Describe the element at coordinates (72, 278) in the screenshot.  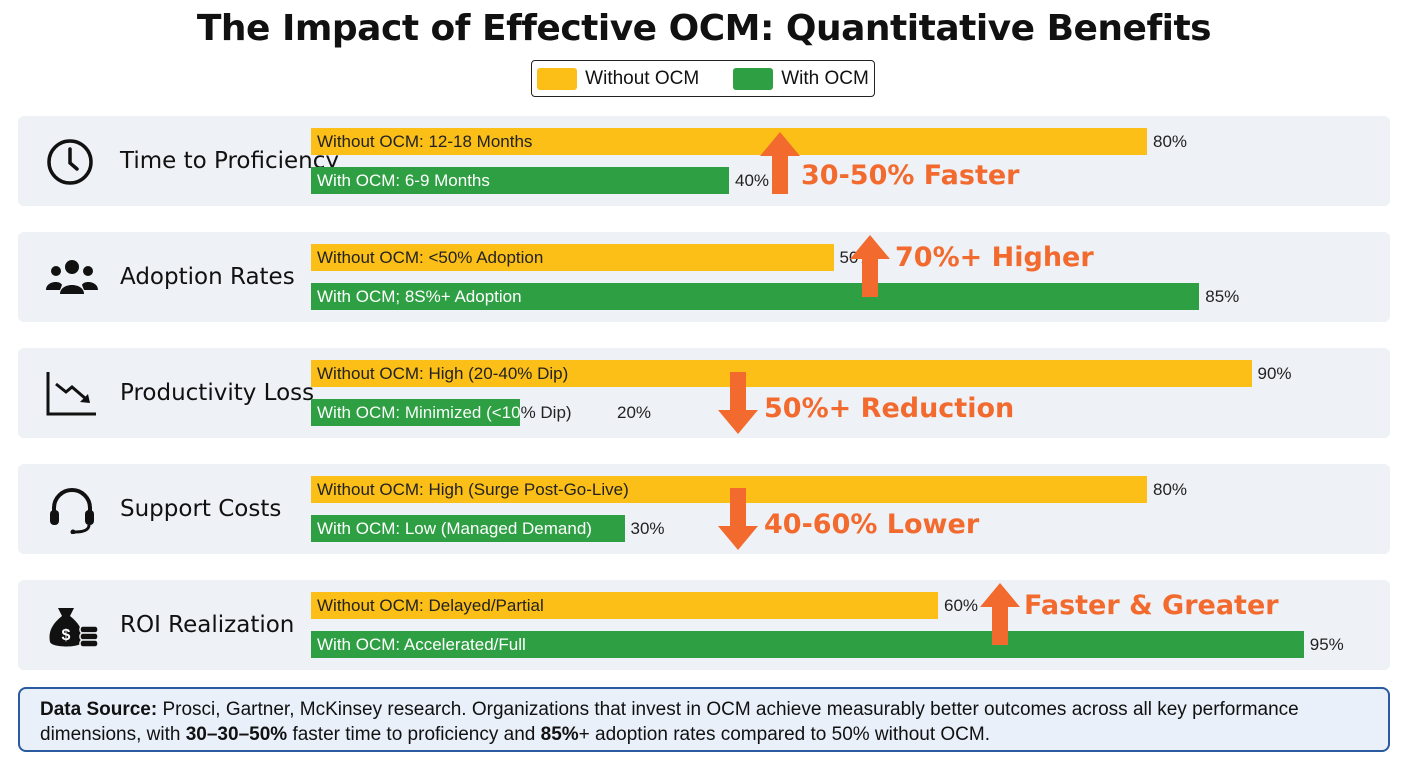
I see `users-icon` at that location.